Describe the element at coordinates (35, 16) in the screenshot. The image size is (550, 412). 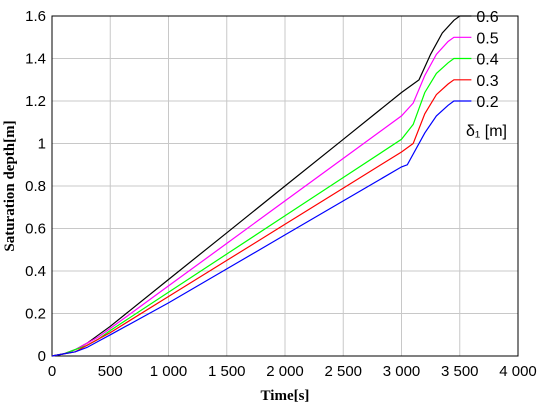
I see `y-tick-label: 1.6` at that location.